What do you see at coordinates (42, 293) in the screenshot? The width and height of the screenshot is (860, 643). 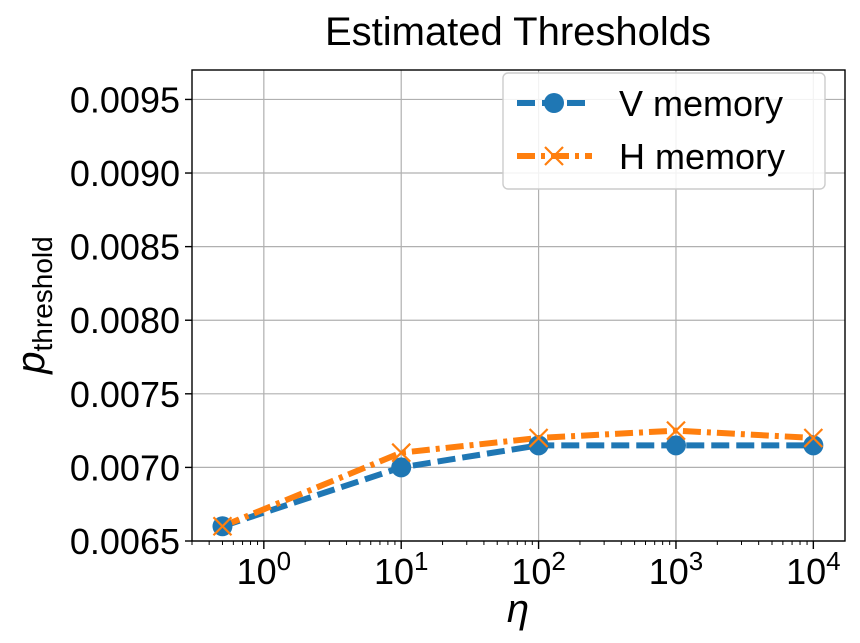 I see `y-axis-label-sub: threshold` at bounding box center [42, 293].